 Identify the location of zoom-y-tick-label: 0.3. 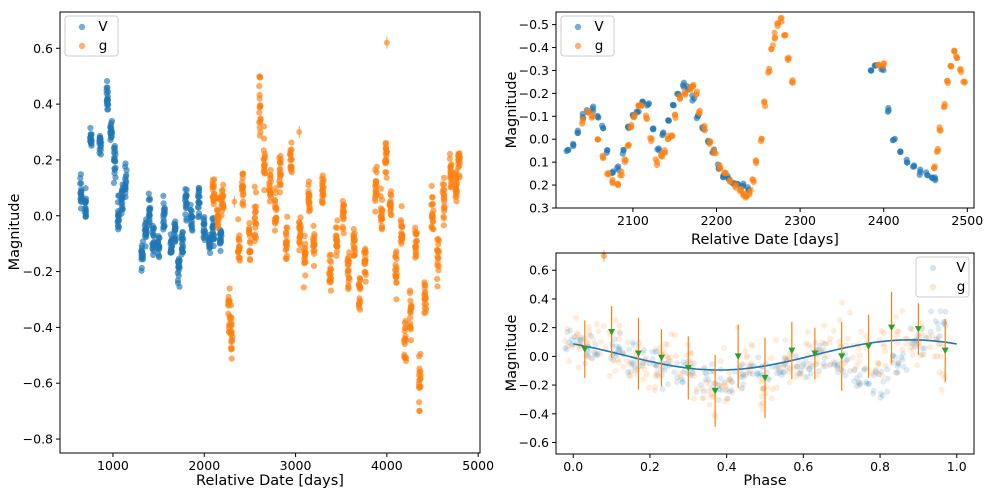
(539, 208).